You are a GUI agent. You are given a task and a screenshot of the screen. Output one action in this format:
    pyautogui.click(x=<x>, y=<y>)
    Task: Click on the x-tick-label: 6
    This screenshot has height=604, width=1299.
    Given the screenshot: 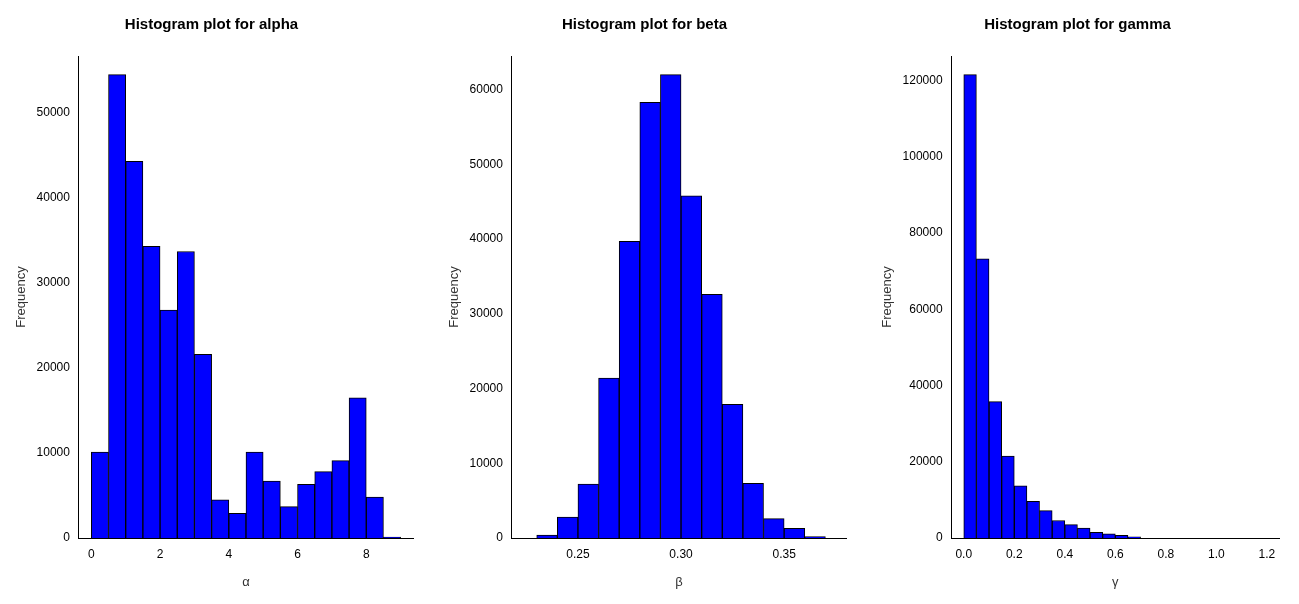 What is the action you would take?
    pyautogui.click(x=298, y=553)
    